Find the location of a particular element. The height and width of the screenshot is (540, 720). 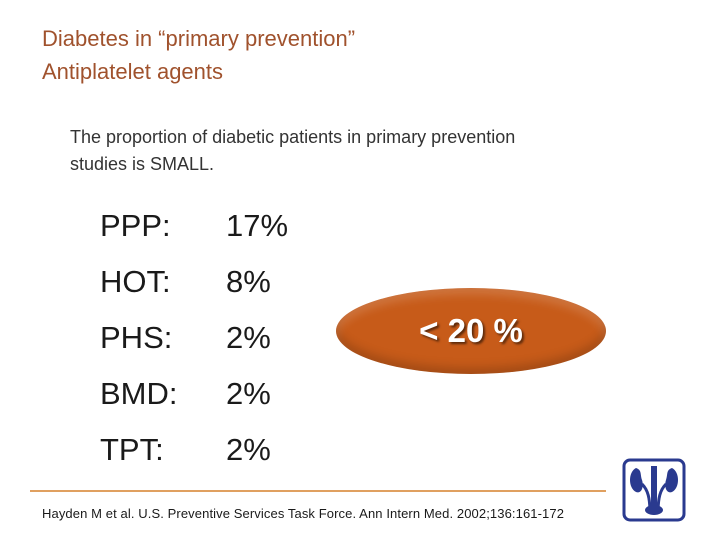

study-row-ppp: PPP: 17% is located at coordinates (194, 226).